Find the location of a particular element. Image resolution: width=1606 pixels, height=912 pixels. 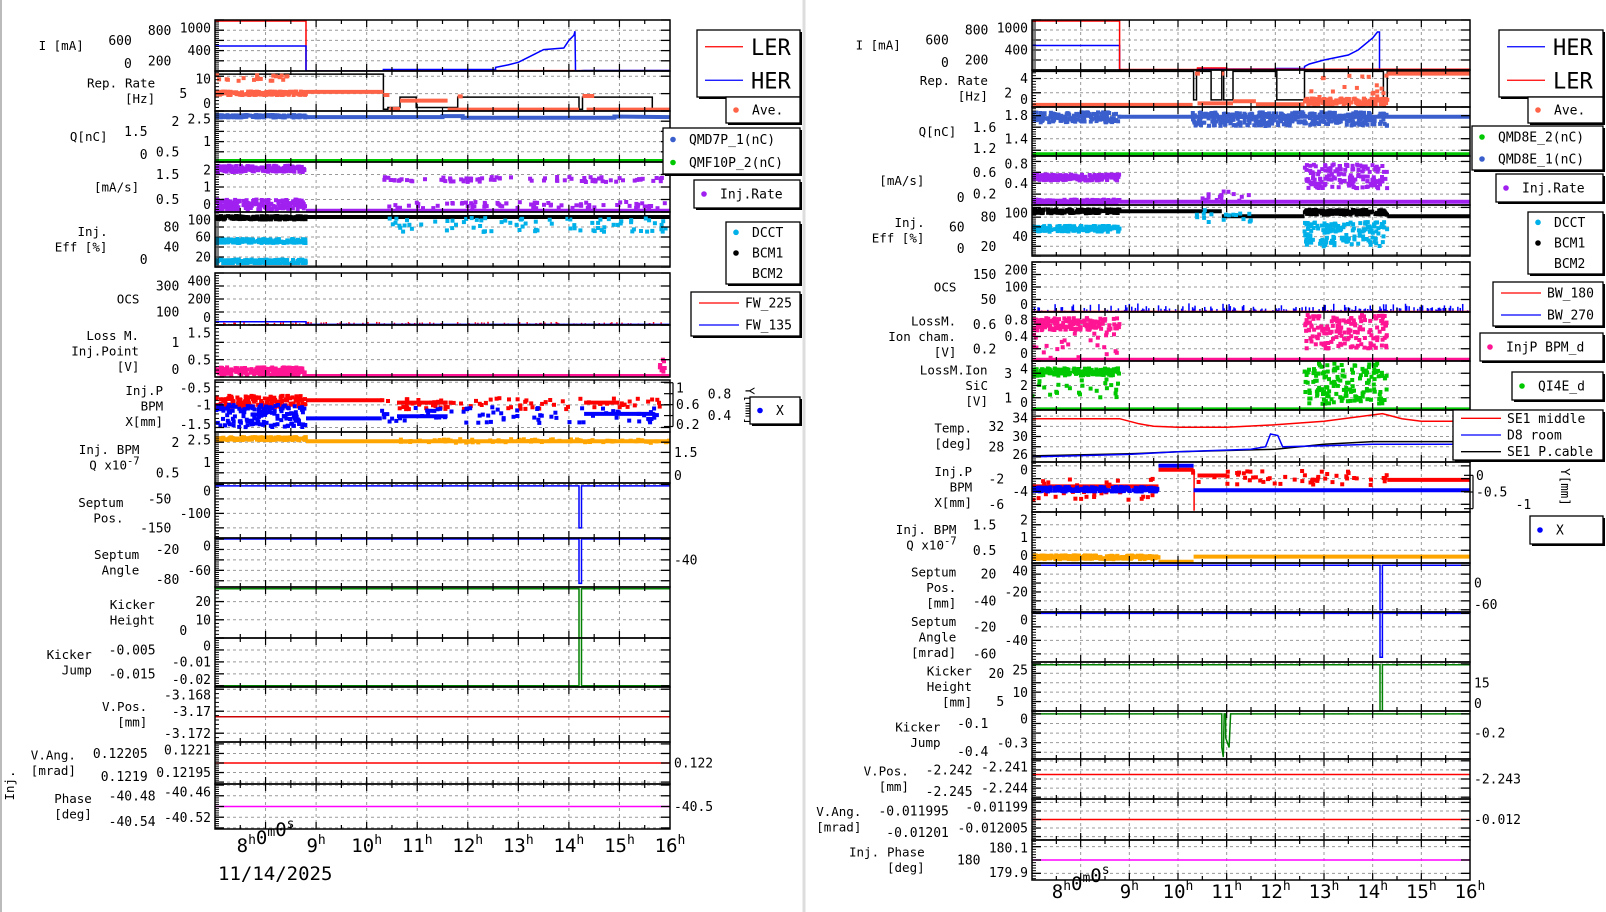

right-y-tick-label: 0.8 is located at coordinates (719, 394).